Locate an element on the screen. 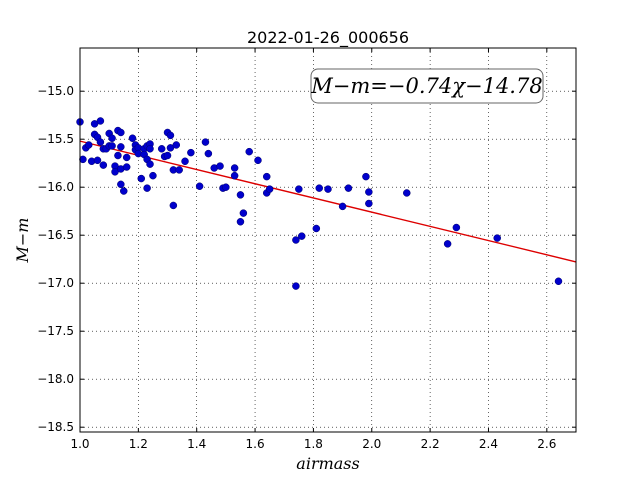 This screenshot has width=640, height=480. y-tick-label: −15.5 is located at coordinates (55, 139).